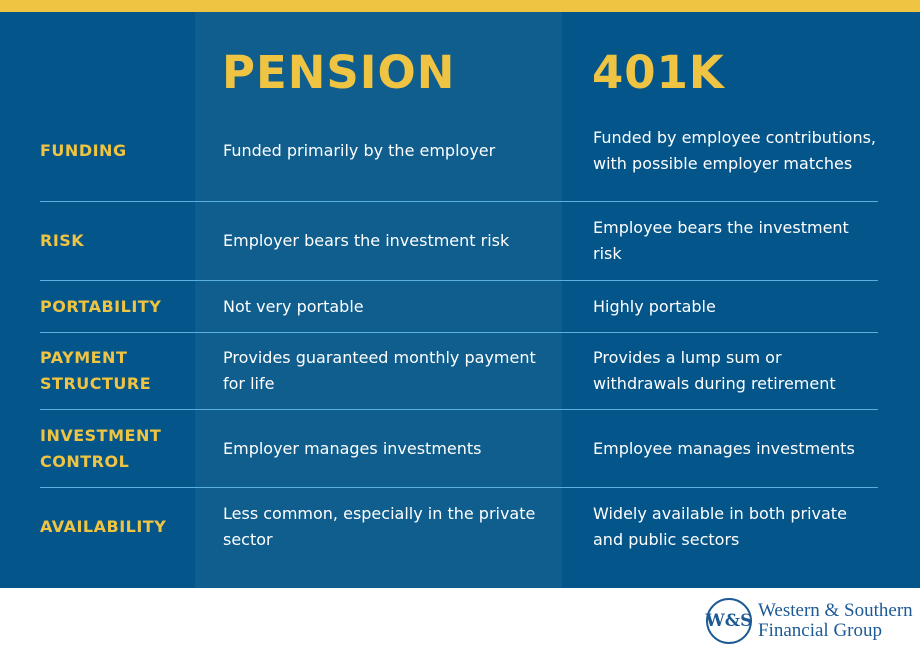 Image resolution: width=920 pixels, height=645 pixels. I want to click on 401k-cell: Highly portable, so click(654, 306).